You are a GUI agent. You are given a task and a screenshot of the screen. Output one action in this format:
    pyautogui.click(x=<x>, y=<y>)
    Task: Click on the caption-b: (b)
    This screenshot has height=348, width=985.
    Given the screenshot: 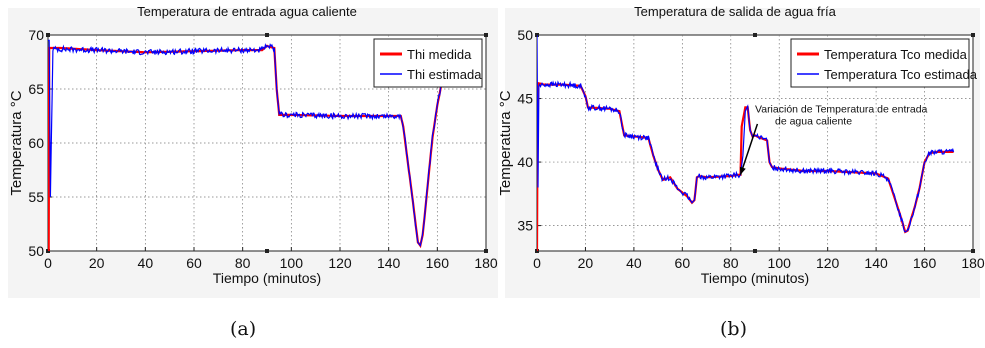 What is the action you would take?
    pyautogui.click(x=733, y=329)
    